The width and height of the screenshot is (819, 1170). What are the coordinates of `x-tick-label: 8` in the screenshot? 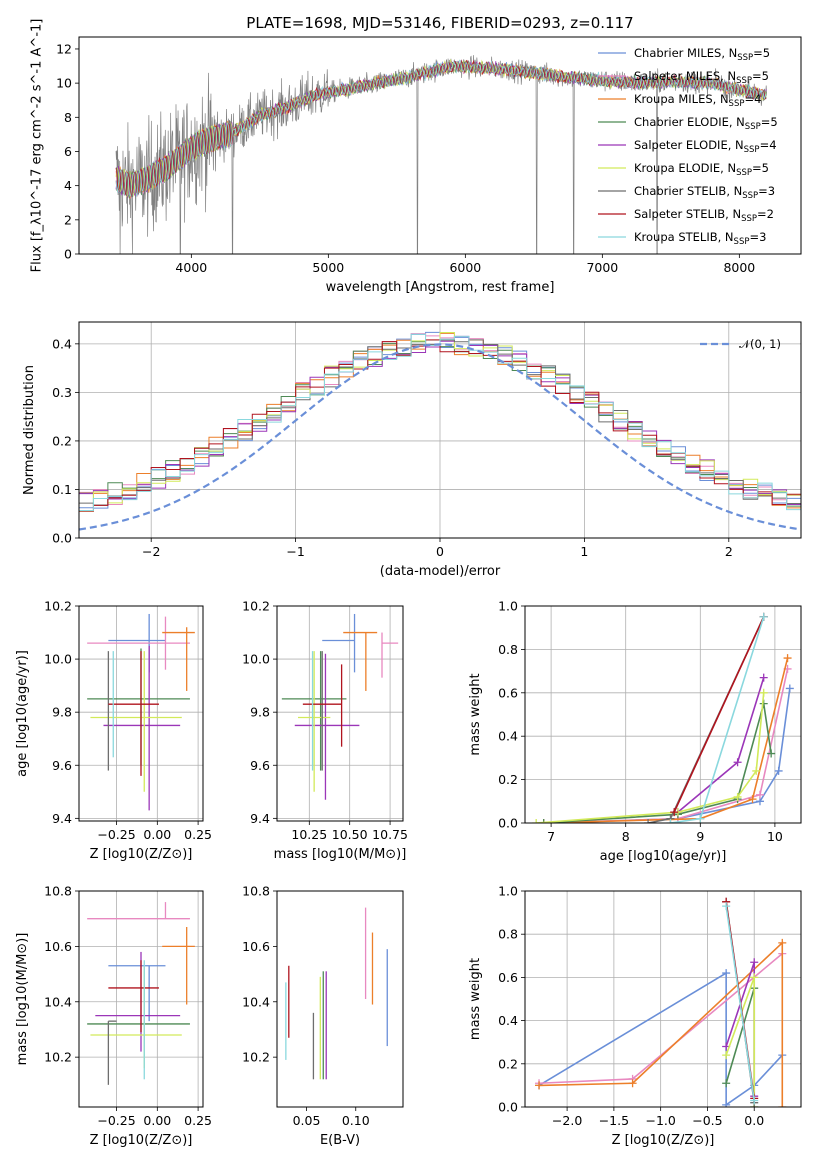 It's located at (626, 836).